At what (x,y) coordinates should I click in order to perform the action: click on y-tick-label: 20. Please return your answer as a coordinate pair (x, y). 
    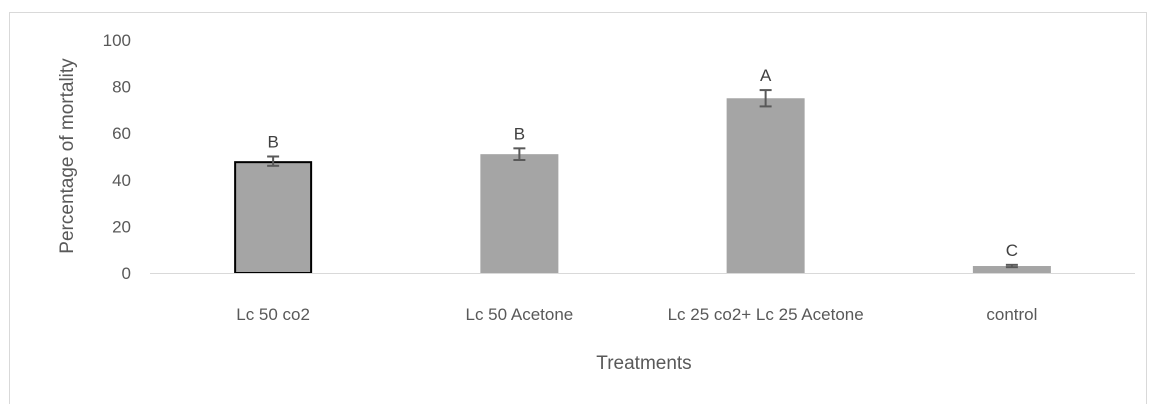
    Looking at the image, I should click on (121, 226).